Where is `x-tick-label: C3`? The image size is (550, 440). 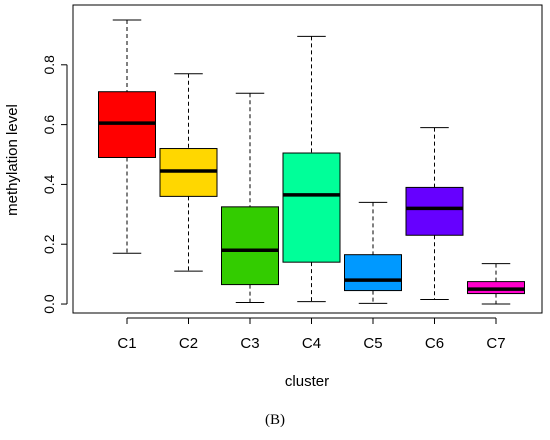 x-tick-label: C3 is located at coordinates (249, 343).